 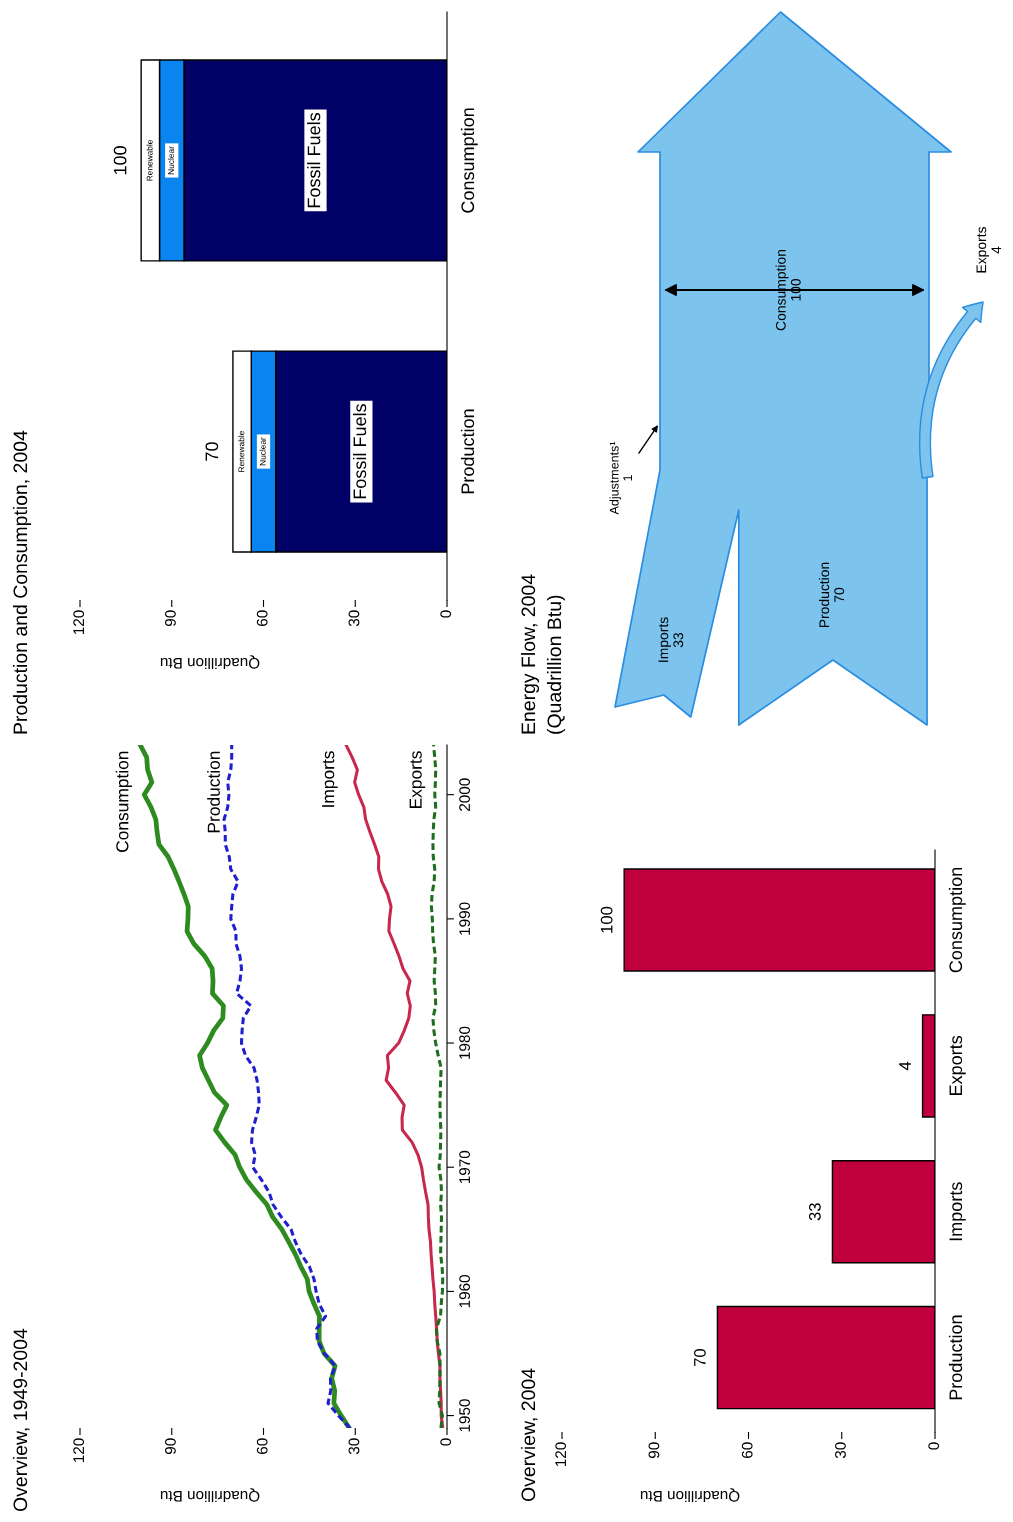 I want to click on y-tick-label: 1960, so click(x=465, y=1291).